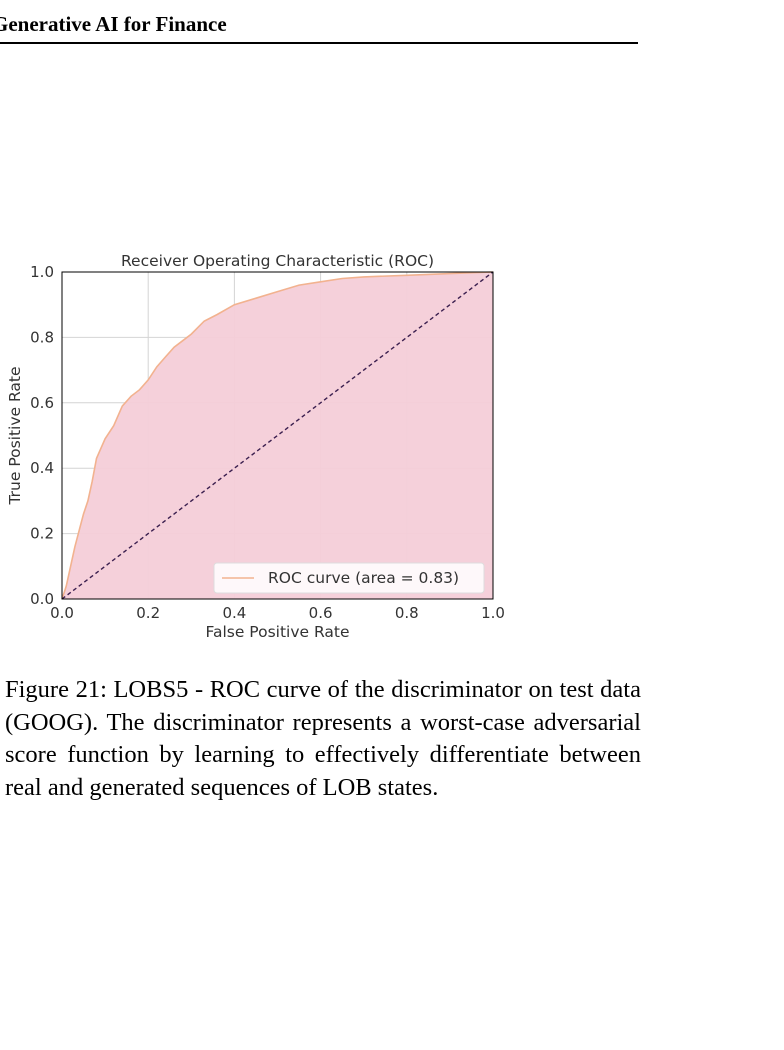 This screenshot has width=784, height=1050. I want to click on legend: ROC curve (area = 0.83), so click(349, 578).